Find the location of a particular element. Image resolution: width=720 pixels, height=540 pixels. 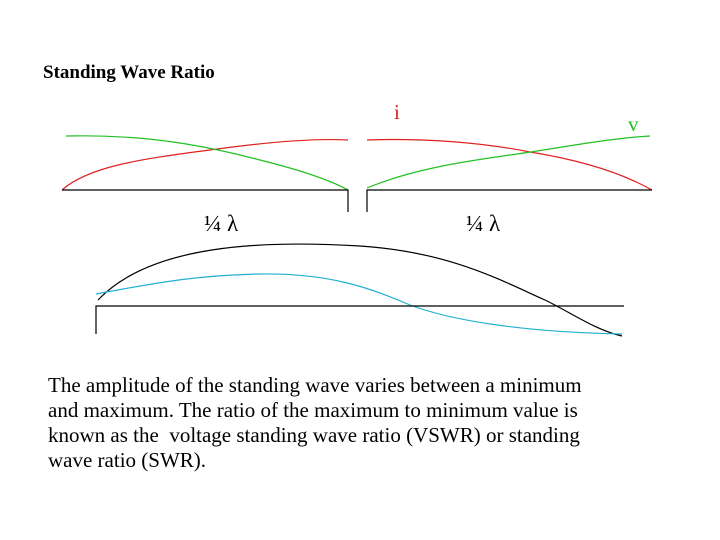

right-baseline is located at coordinates (509, 200).